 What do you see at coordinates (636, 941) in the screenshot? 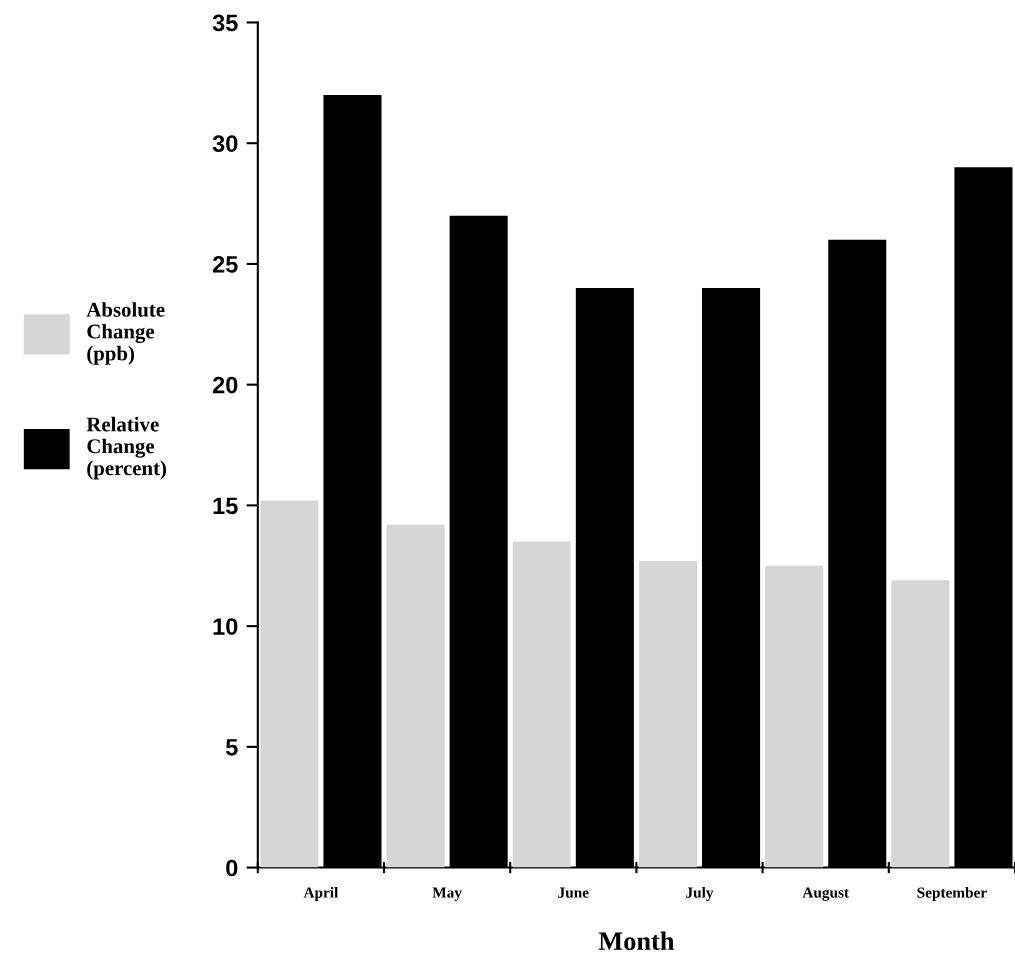
I see `x-axis-title: Month` at bounding box center [636, 941].